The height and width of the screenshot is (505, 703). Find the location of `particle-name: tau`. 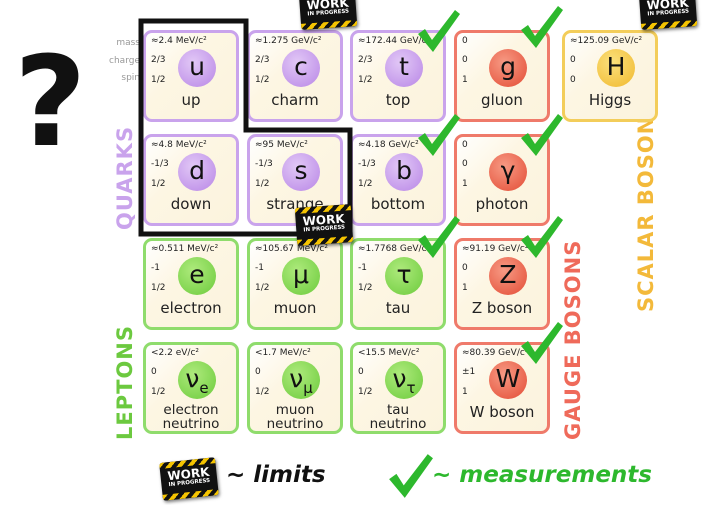

particle-name: tau is located at coordinates (398, 308).